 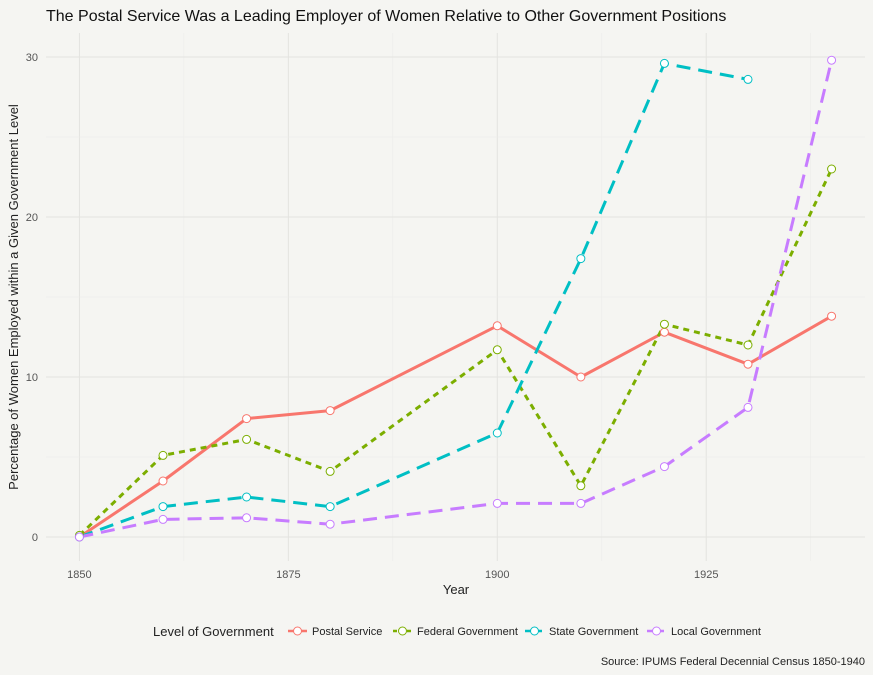 I want to click on y-axis-ticks: 0 10 20 30, so click(x=32, y=298).